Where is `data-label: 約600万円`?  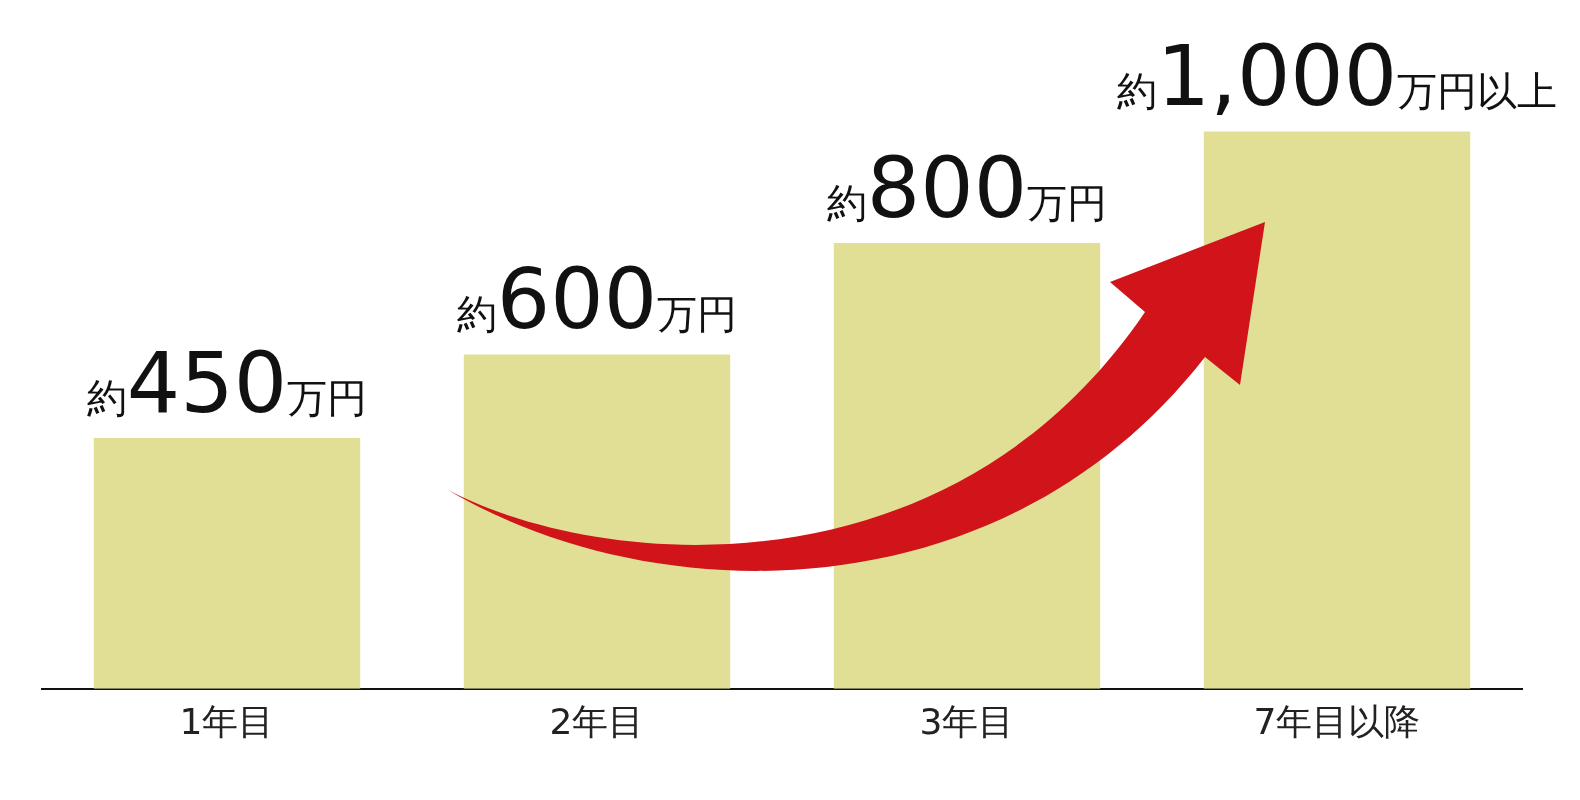
data-label: 約600万円 is located at coordinates (597, 299).